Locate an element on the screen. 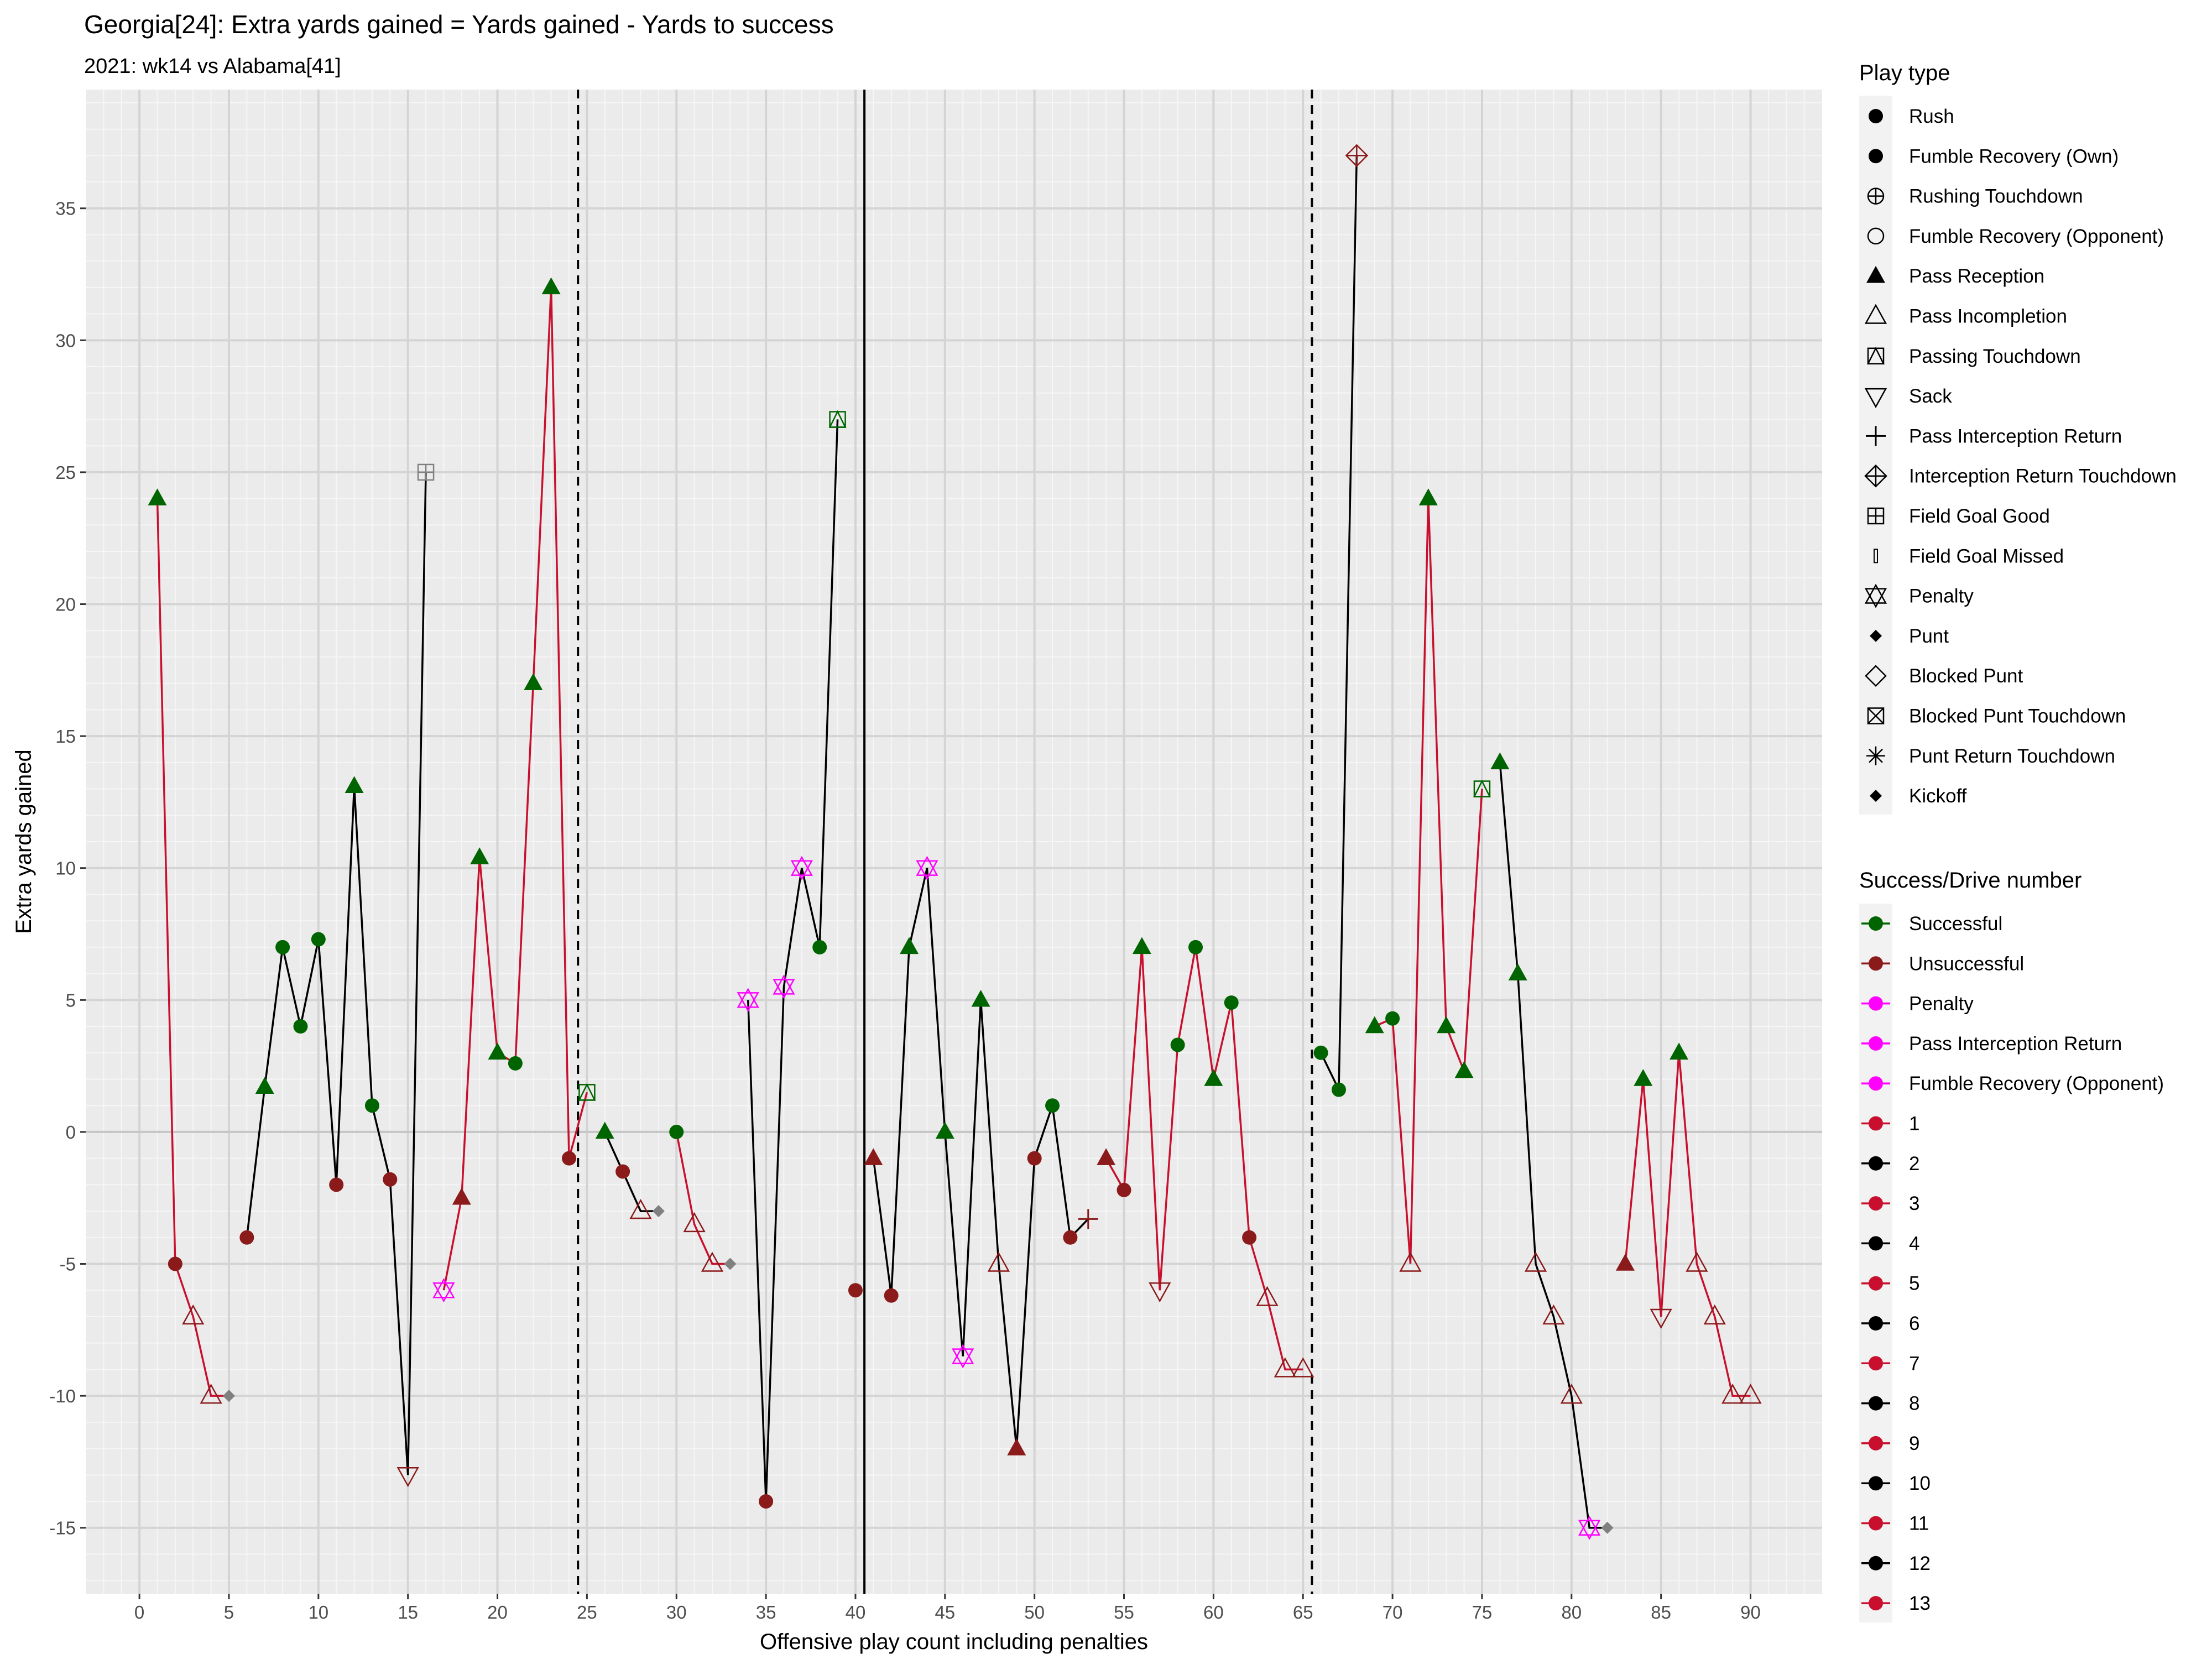 The width and height of the screenshot is (2212, 1659). legend-success-label: 5 is located at coordinates (1914, 1284).